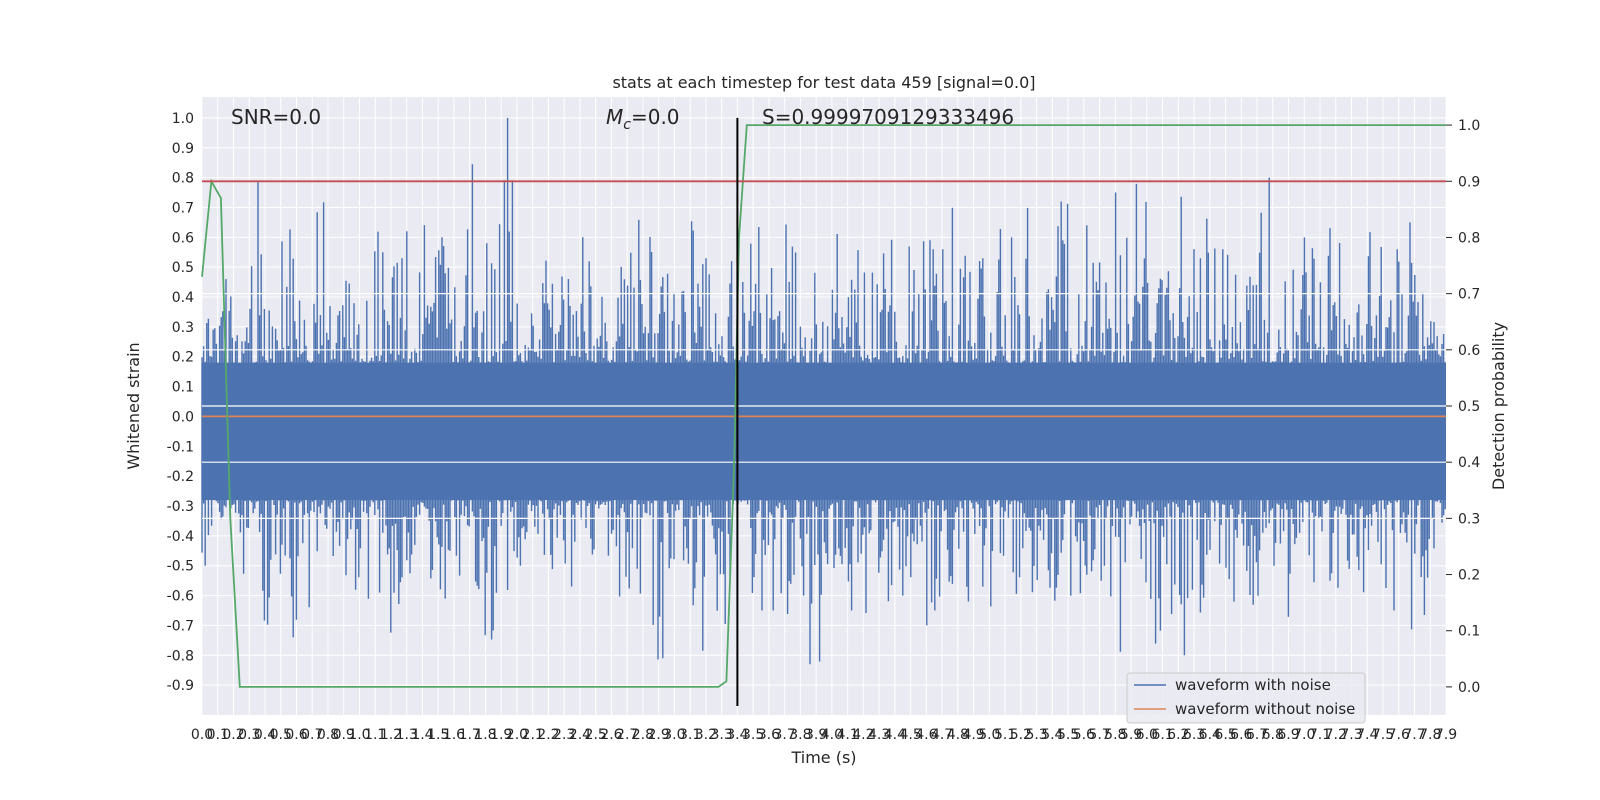  Describe the element at coordinates (611, 735) in the screenshot. I see `x-tick-label: 2.6` at that location.